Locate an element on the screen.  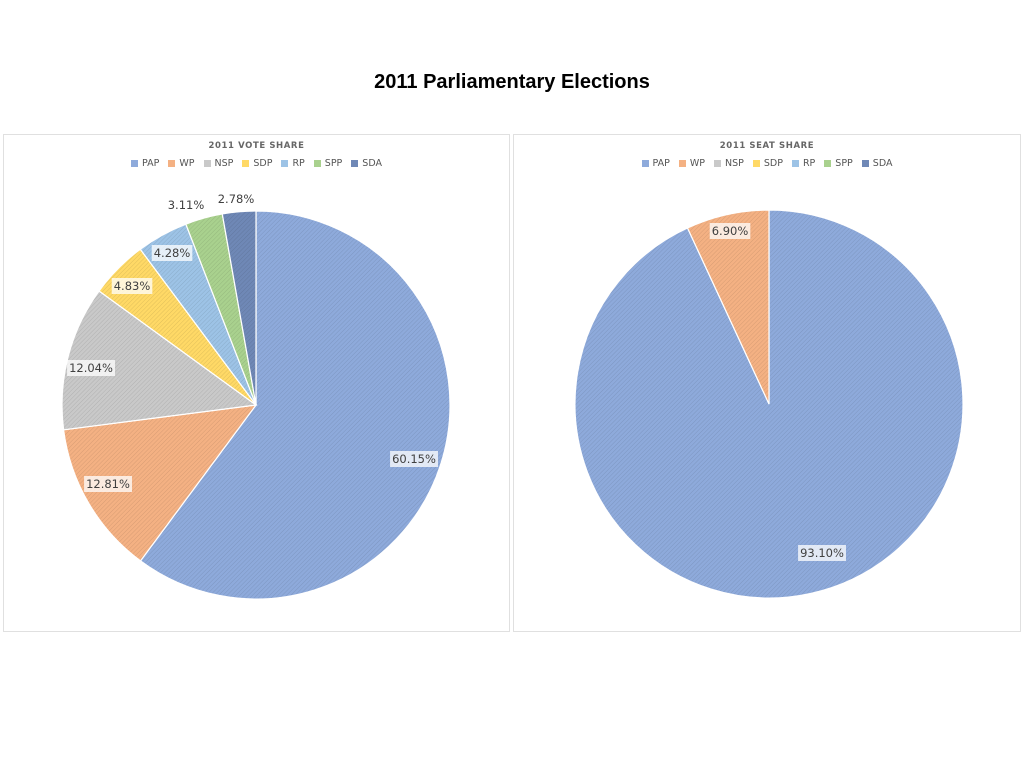
data-label-wp: 6.90% is located at coordinates (730, 231).